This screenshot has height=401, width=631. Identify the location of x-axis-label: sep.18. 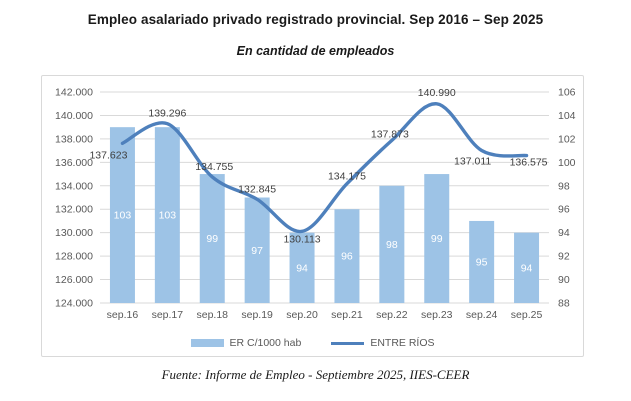
(212, 315).